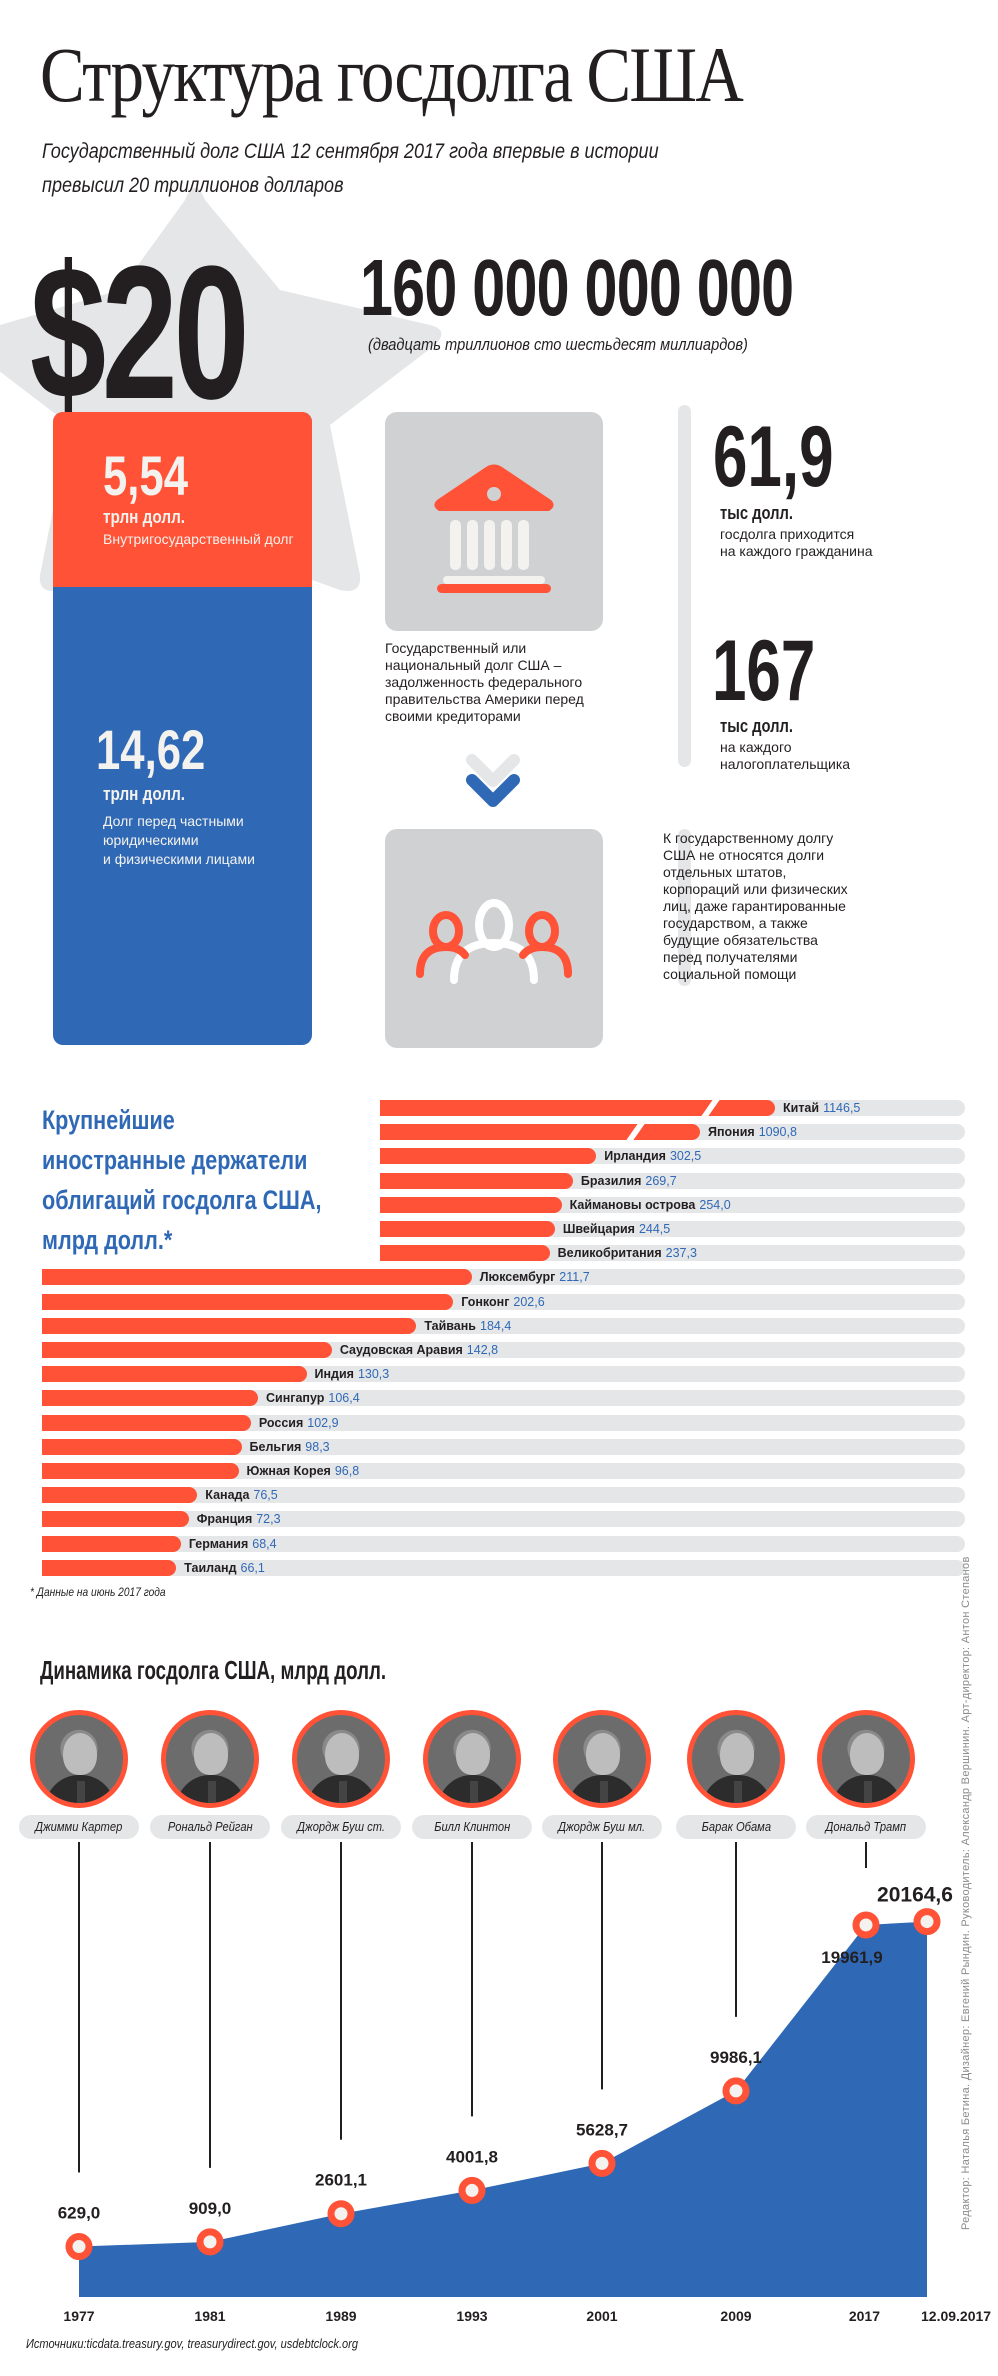 Image resolution: width=998 pixels, height=2376 pixels. I want to click on bar-value-label: 130,3, so click(373, 1374).